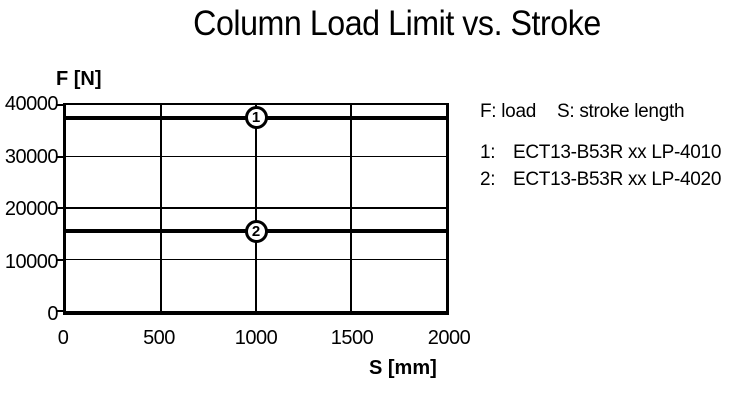  What do you see at coordinates (397, 23) in the screenshot?
I see `chart-title: Column Load Limit vs. Stroke` at bounding box center [397, 23].